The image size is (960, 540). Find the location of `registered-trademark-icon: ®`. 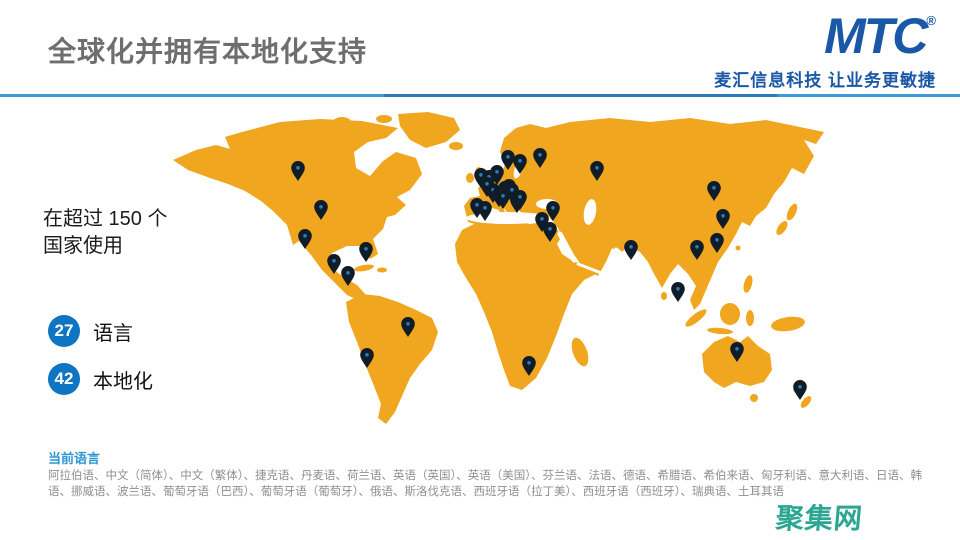

registered-trademark-icon: ® is located at coordinates (931, 20).